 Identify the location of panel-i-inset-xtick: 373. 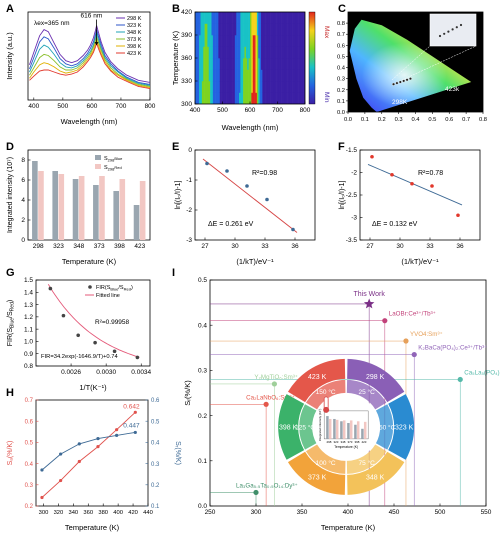
(349, 442).